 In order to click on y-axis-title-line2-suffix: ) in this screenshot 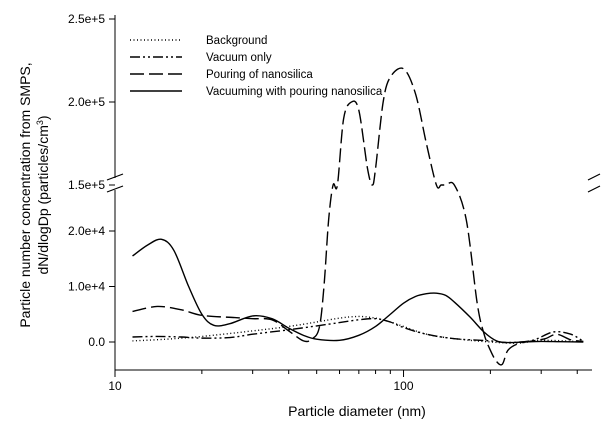, I will do `click(43, 117)`.